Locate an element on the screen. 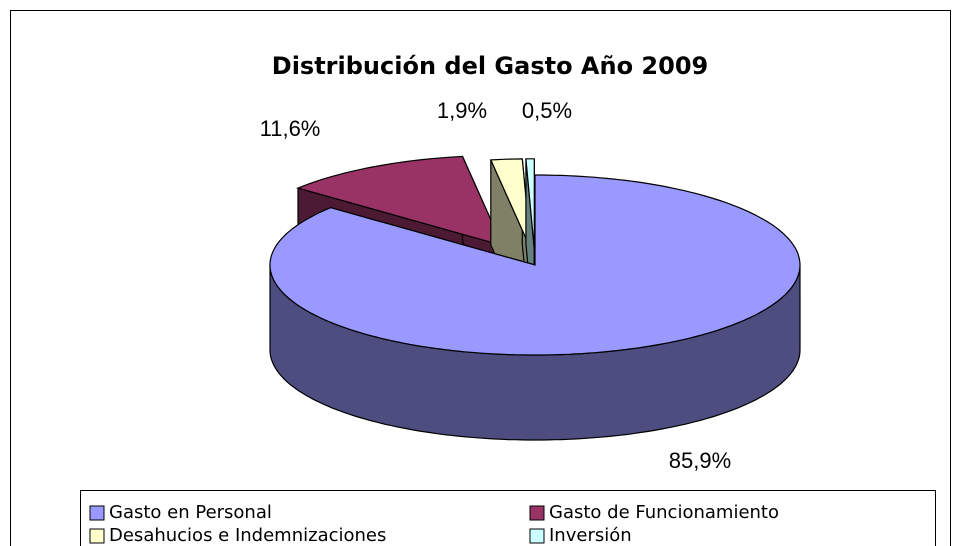 The height and width of the screenshot is (546, 961). value-label: 0,5% is located at coordinates (547, 110).